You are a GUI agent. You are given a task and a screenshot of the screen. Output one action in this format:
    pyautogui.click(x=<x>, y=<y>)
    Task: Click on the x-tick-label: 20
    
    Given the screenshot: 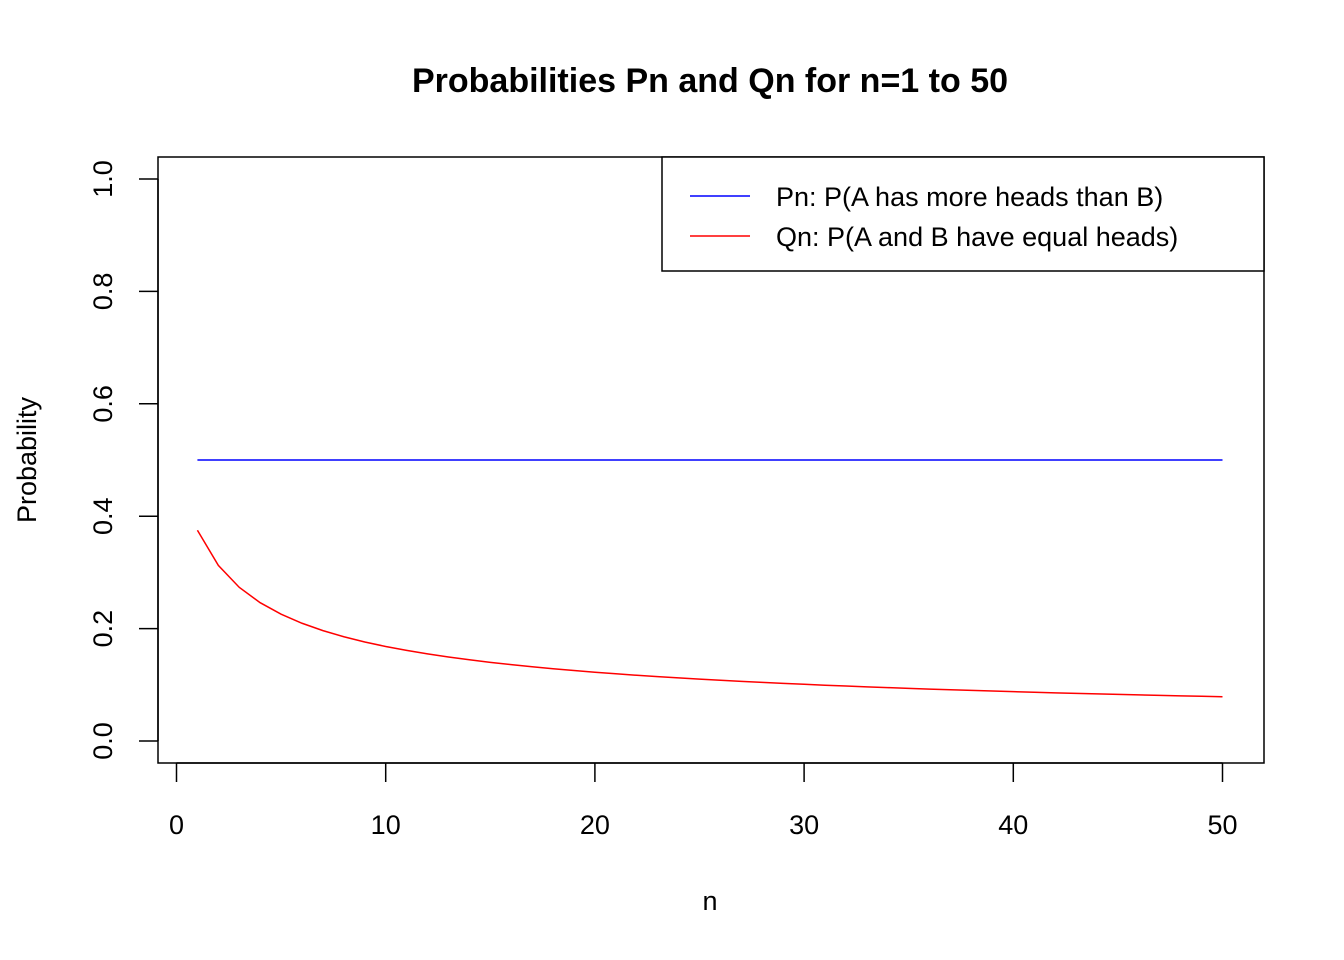 What is the action you would take?
    pyautogui.click(x=595, y=825)
    